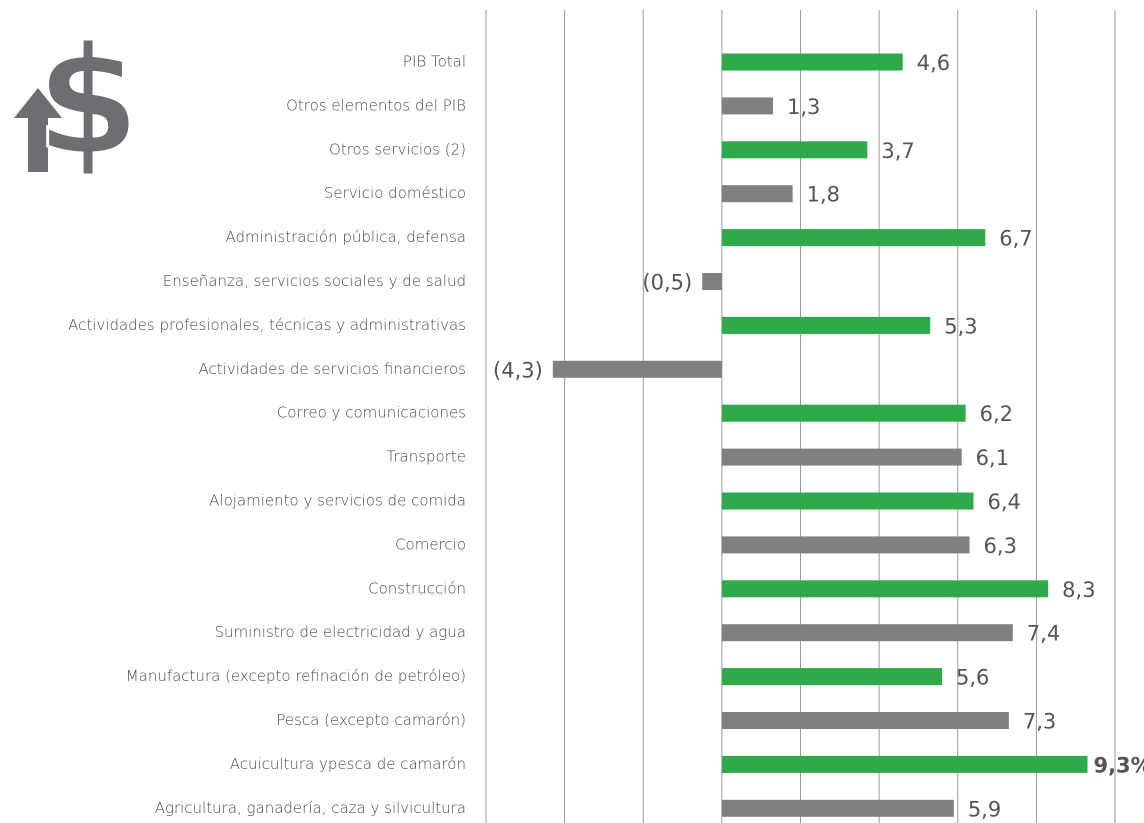 Image resolution: width=1144 pixels, height=823 pixels. What do you see at coordinates (371, 720) in the screenshot?
I see `y-tick-label: Pesca (excepto camarón)` at bounding box center [371, 720].